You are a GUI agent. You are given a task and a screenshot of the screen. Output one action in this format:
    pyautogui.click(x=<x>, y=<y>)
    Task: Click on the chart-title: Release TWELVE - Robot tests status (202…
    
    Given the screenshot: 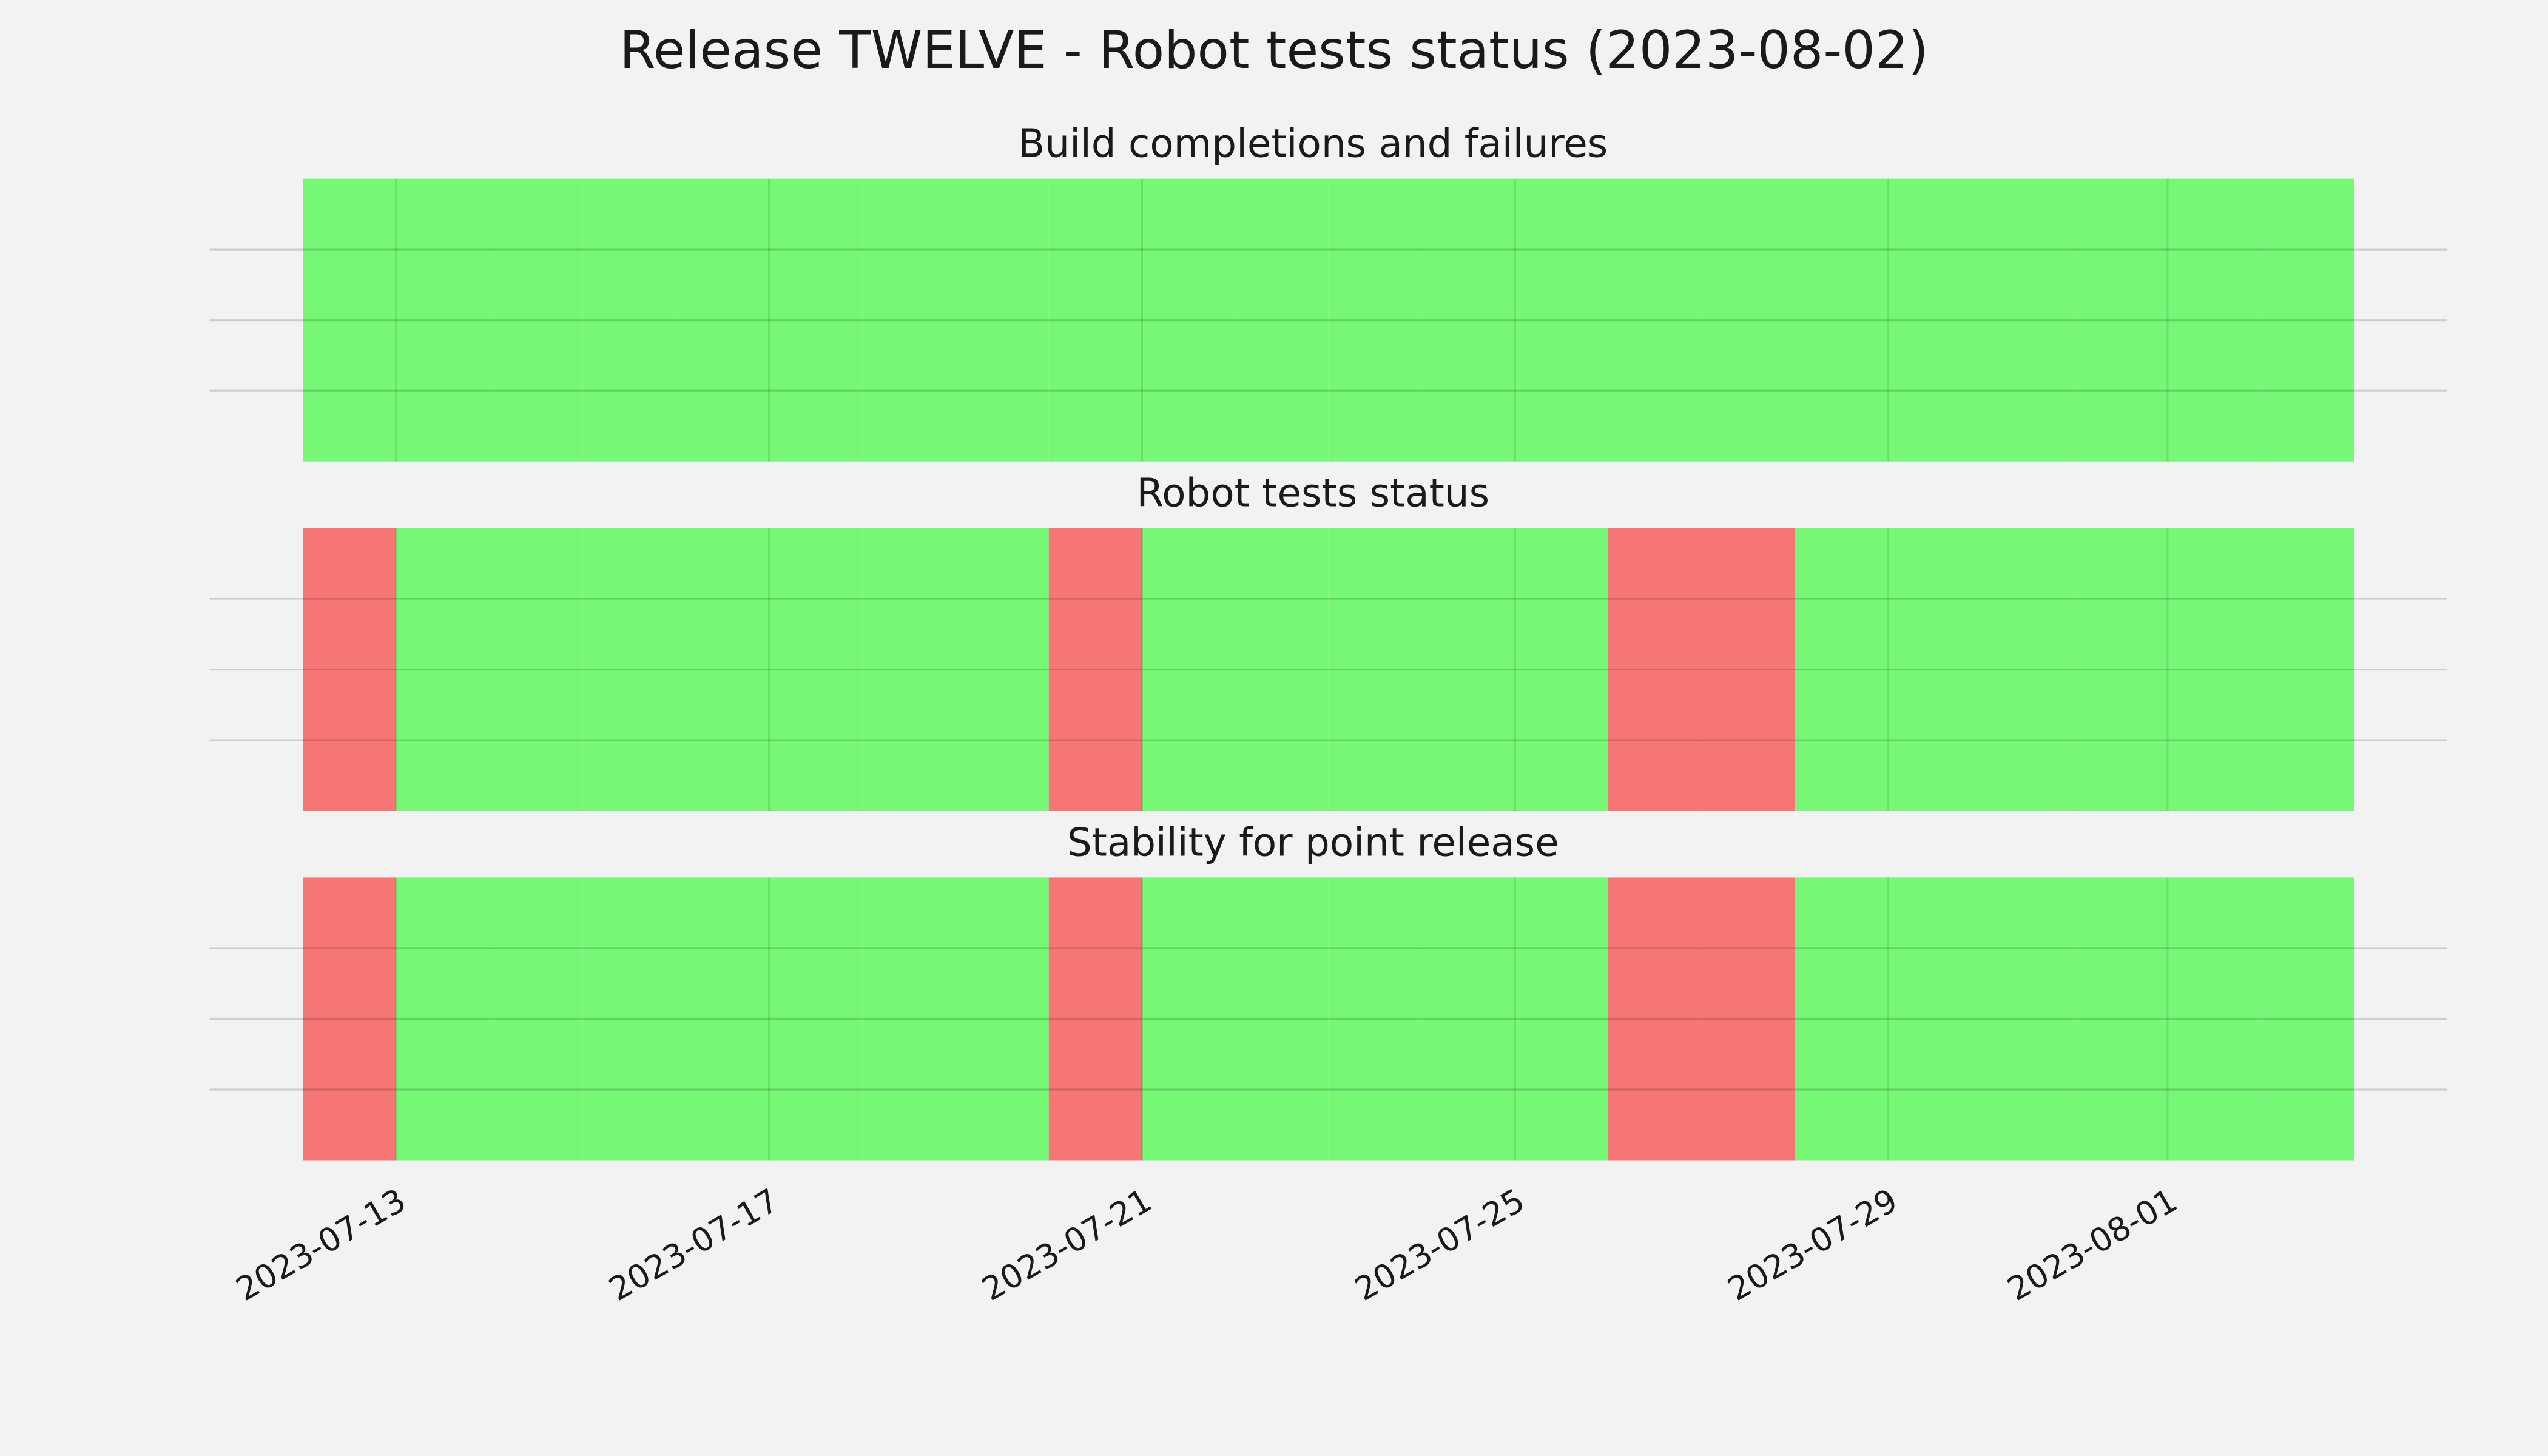 What is the action you would take?
    pyautogui.click(x=1274, y=50)
    